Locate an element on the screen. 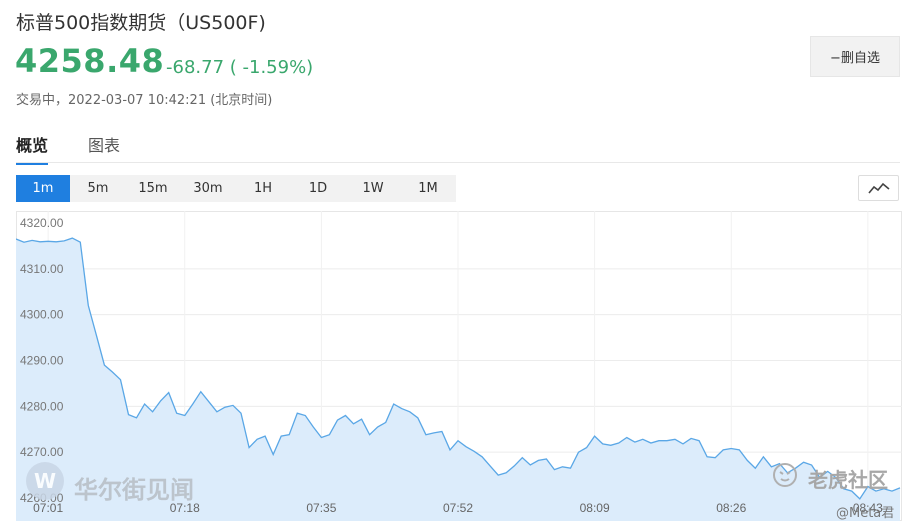  period-5m: 5m is located at coordinates (98, 188).